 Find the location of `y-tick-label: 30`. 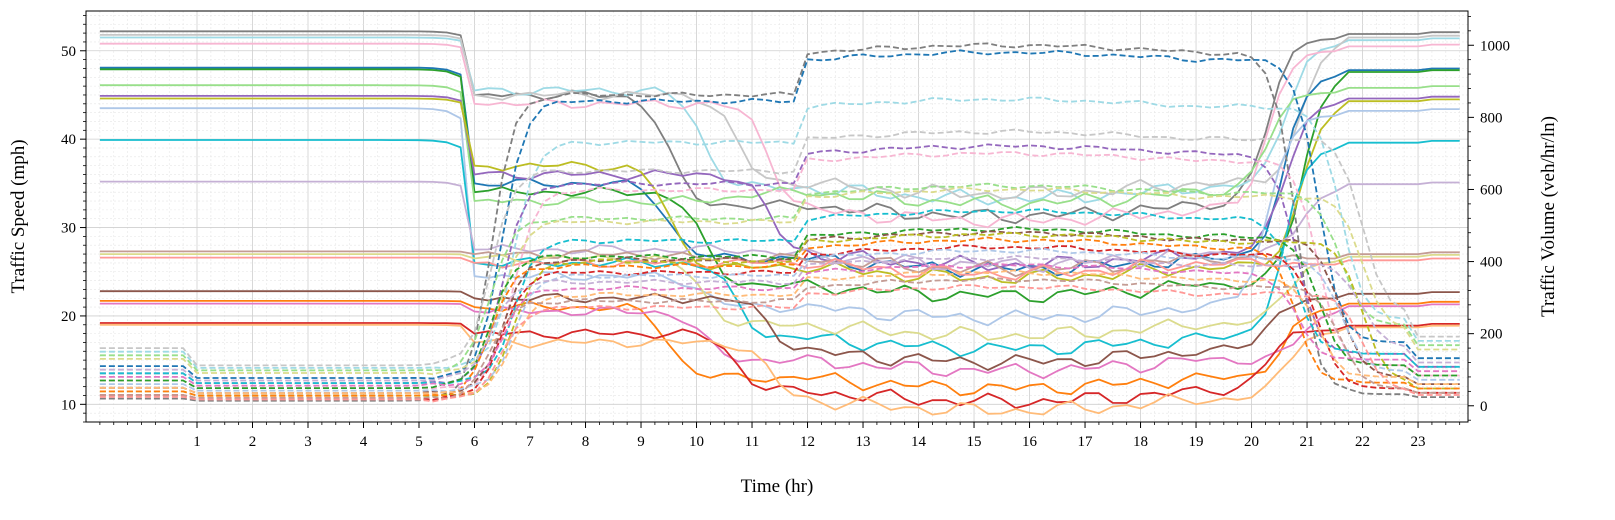

y-tick-label: 30 is located at coordinates (68, 229).